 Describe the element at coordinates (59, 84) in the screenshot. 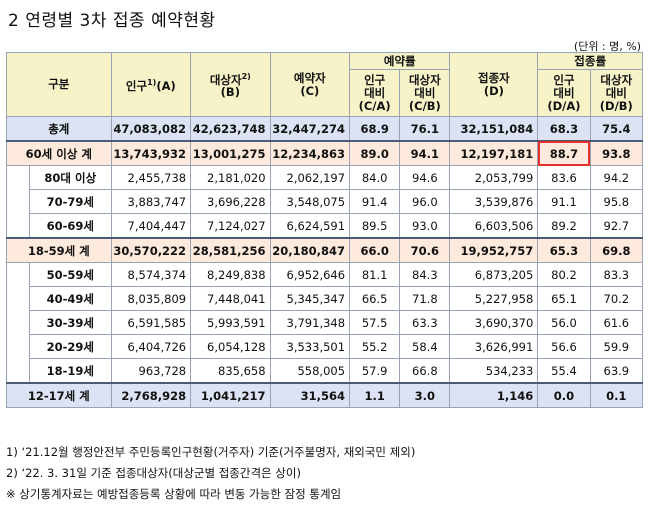

I see `header-category: 구분` at that location.